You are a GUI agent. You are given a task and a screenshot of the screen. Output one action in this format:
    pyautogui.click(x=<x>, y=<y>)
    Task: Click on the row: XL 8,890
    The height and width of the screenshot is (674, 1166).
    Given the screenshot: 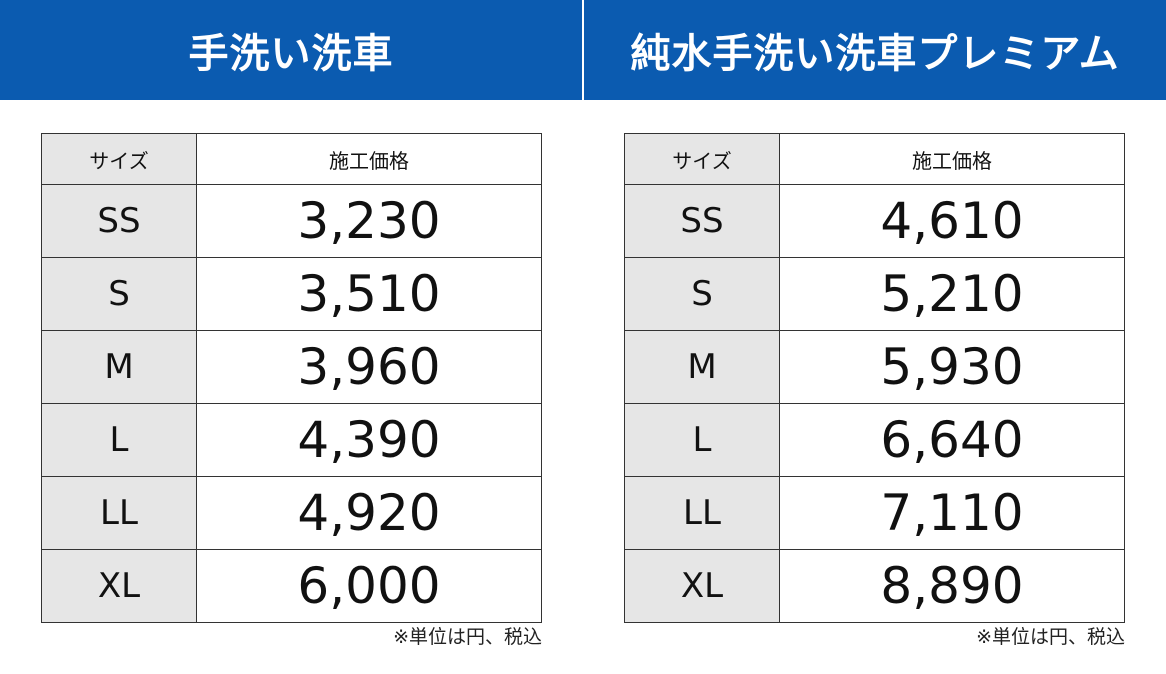 What is the action you would take?
    pyautogui.click(x=874, y=586)
    